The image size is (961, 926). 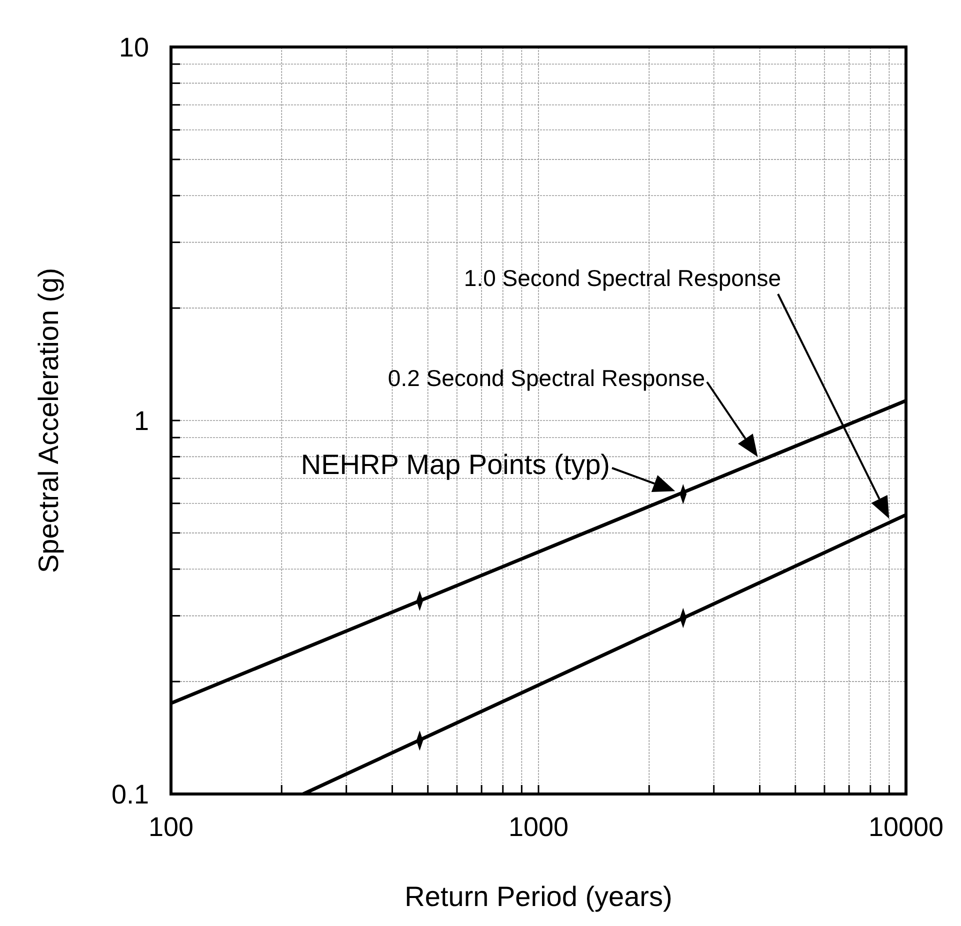 What do you see at coordinates (538, 896) in the screenshot?
I see `x-axis-title: Return Period (years)` at bounding box center [538, 896].